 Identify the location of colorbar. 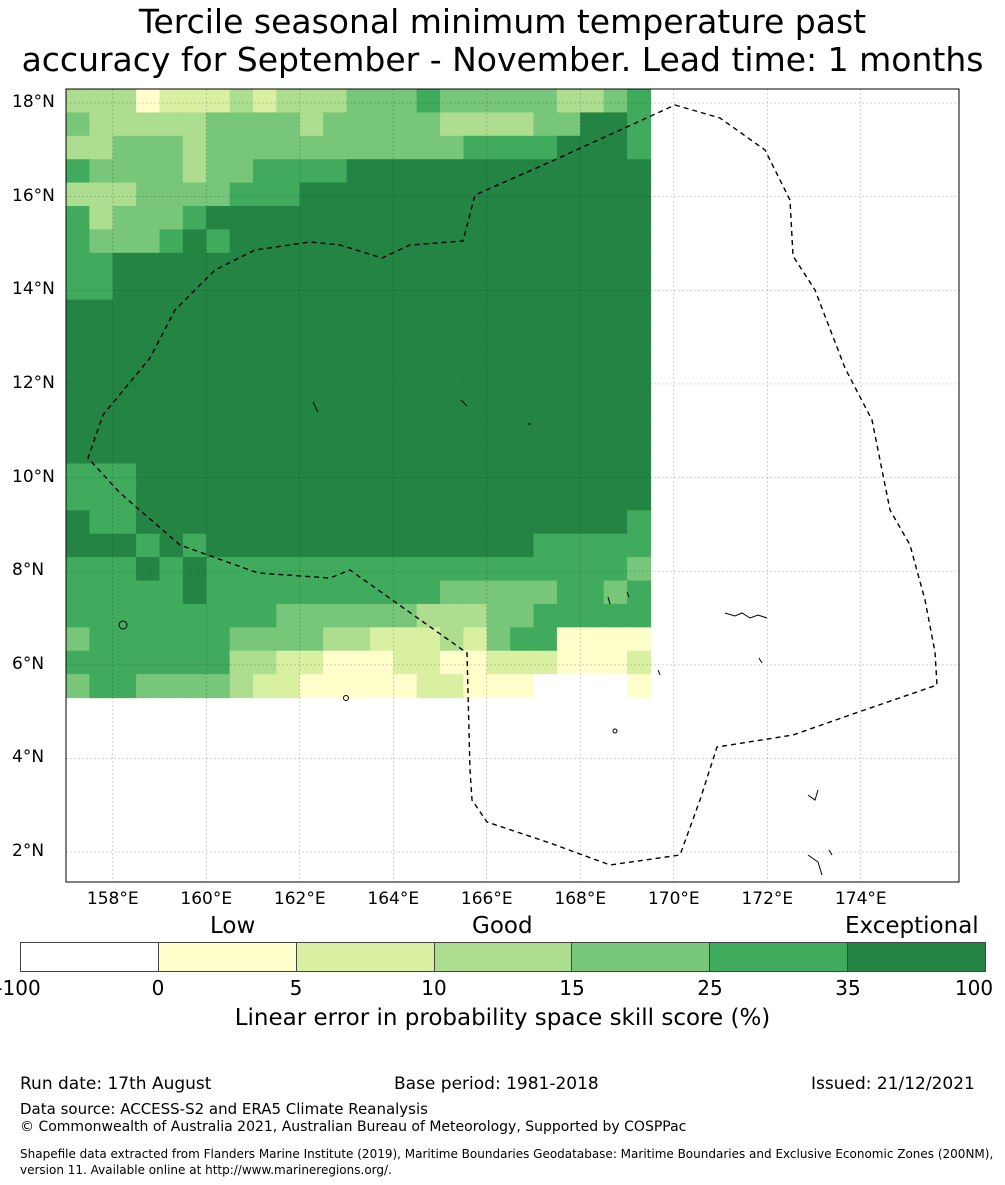
(503, 957).